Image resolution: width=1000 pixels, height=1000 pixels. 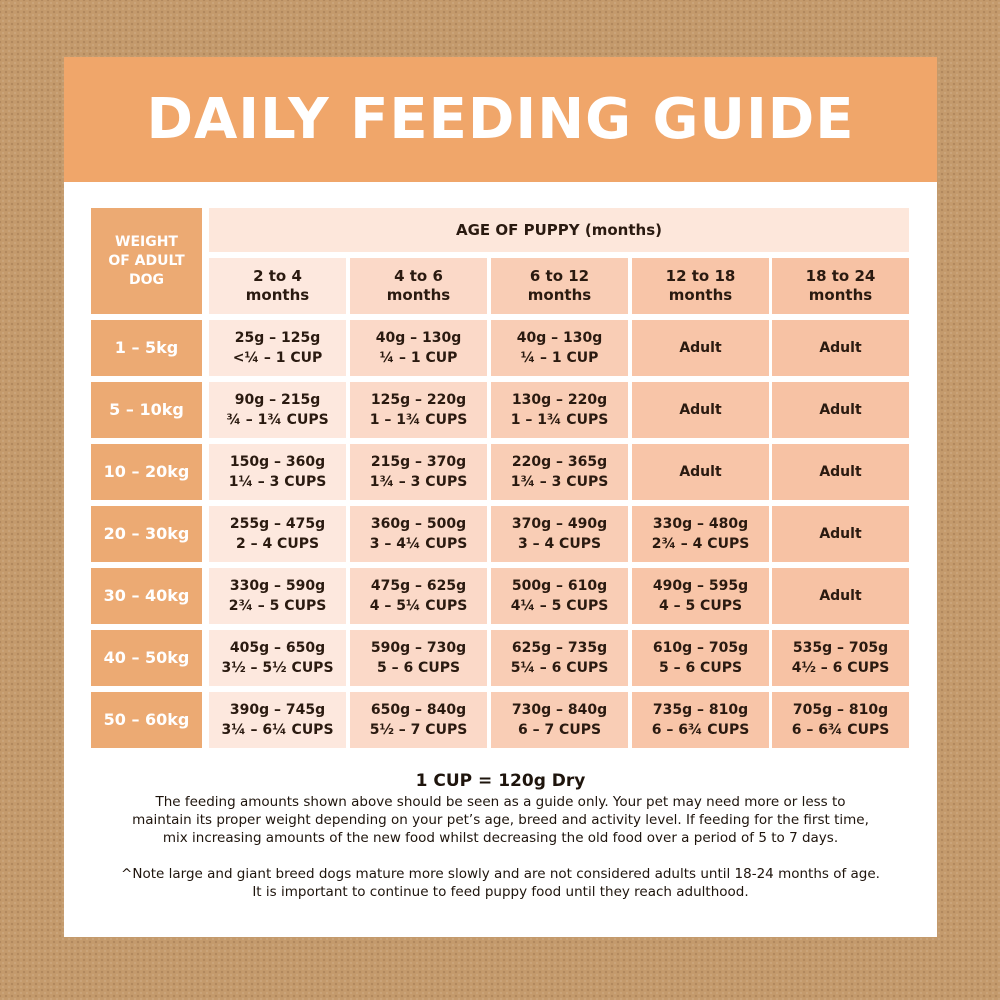 I want to click on cell-text: 3 – 4 CUPS, so click(x=559, y=544).